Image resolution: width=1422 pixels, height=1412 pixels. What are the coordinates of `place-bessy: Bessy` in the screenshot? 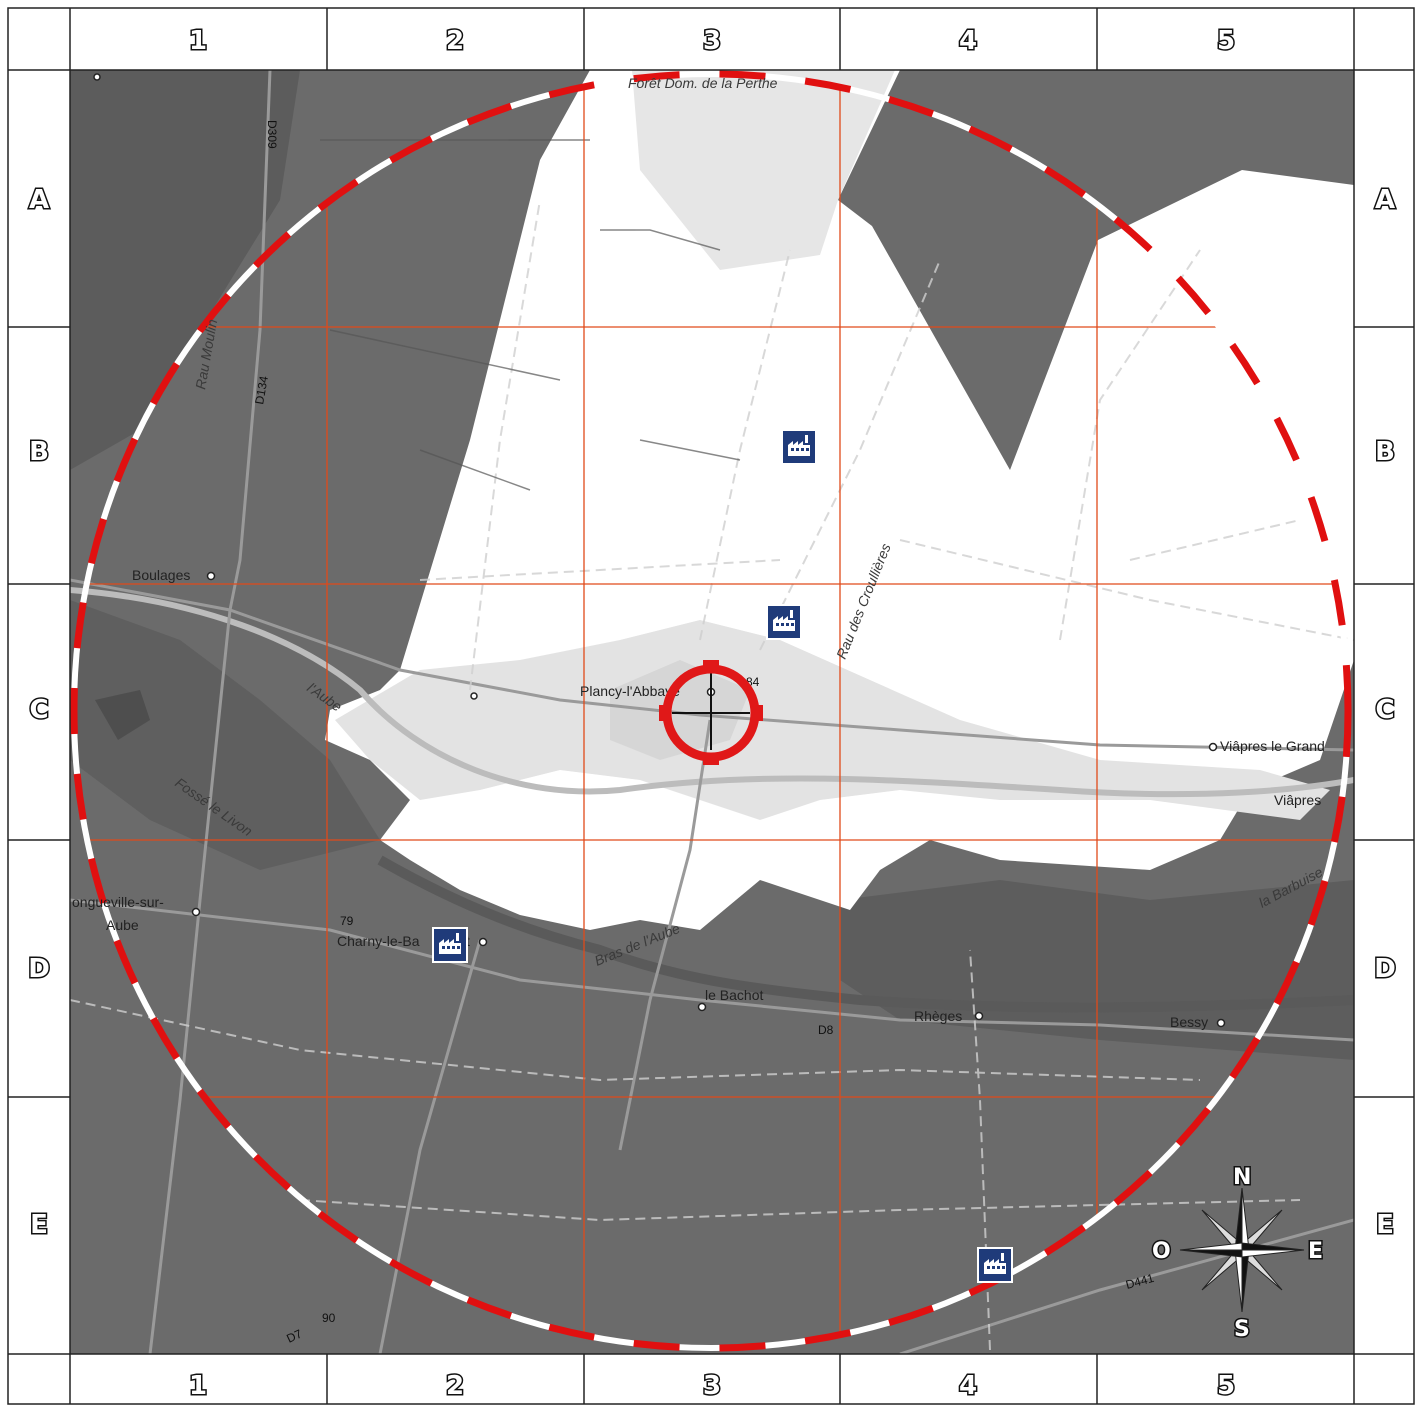 It's located at (1189, 1022).